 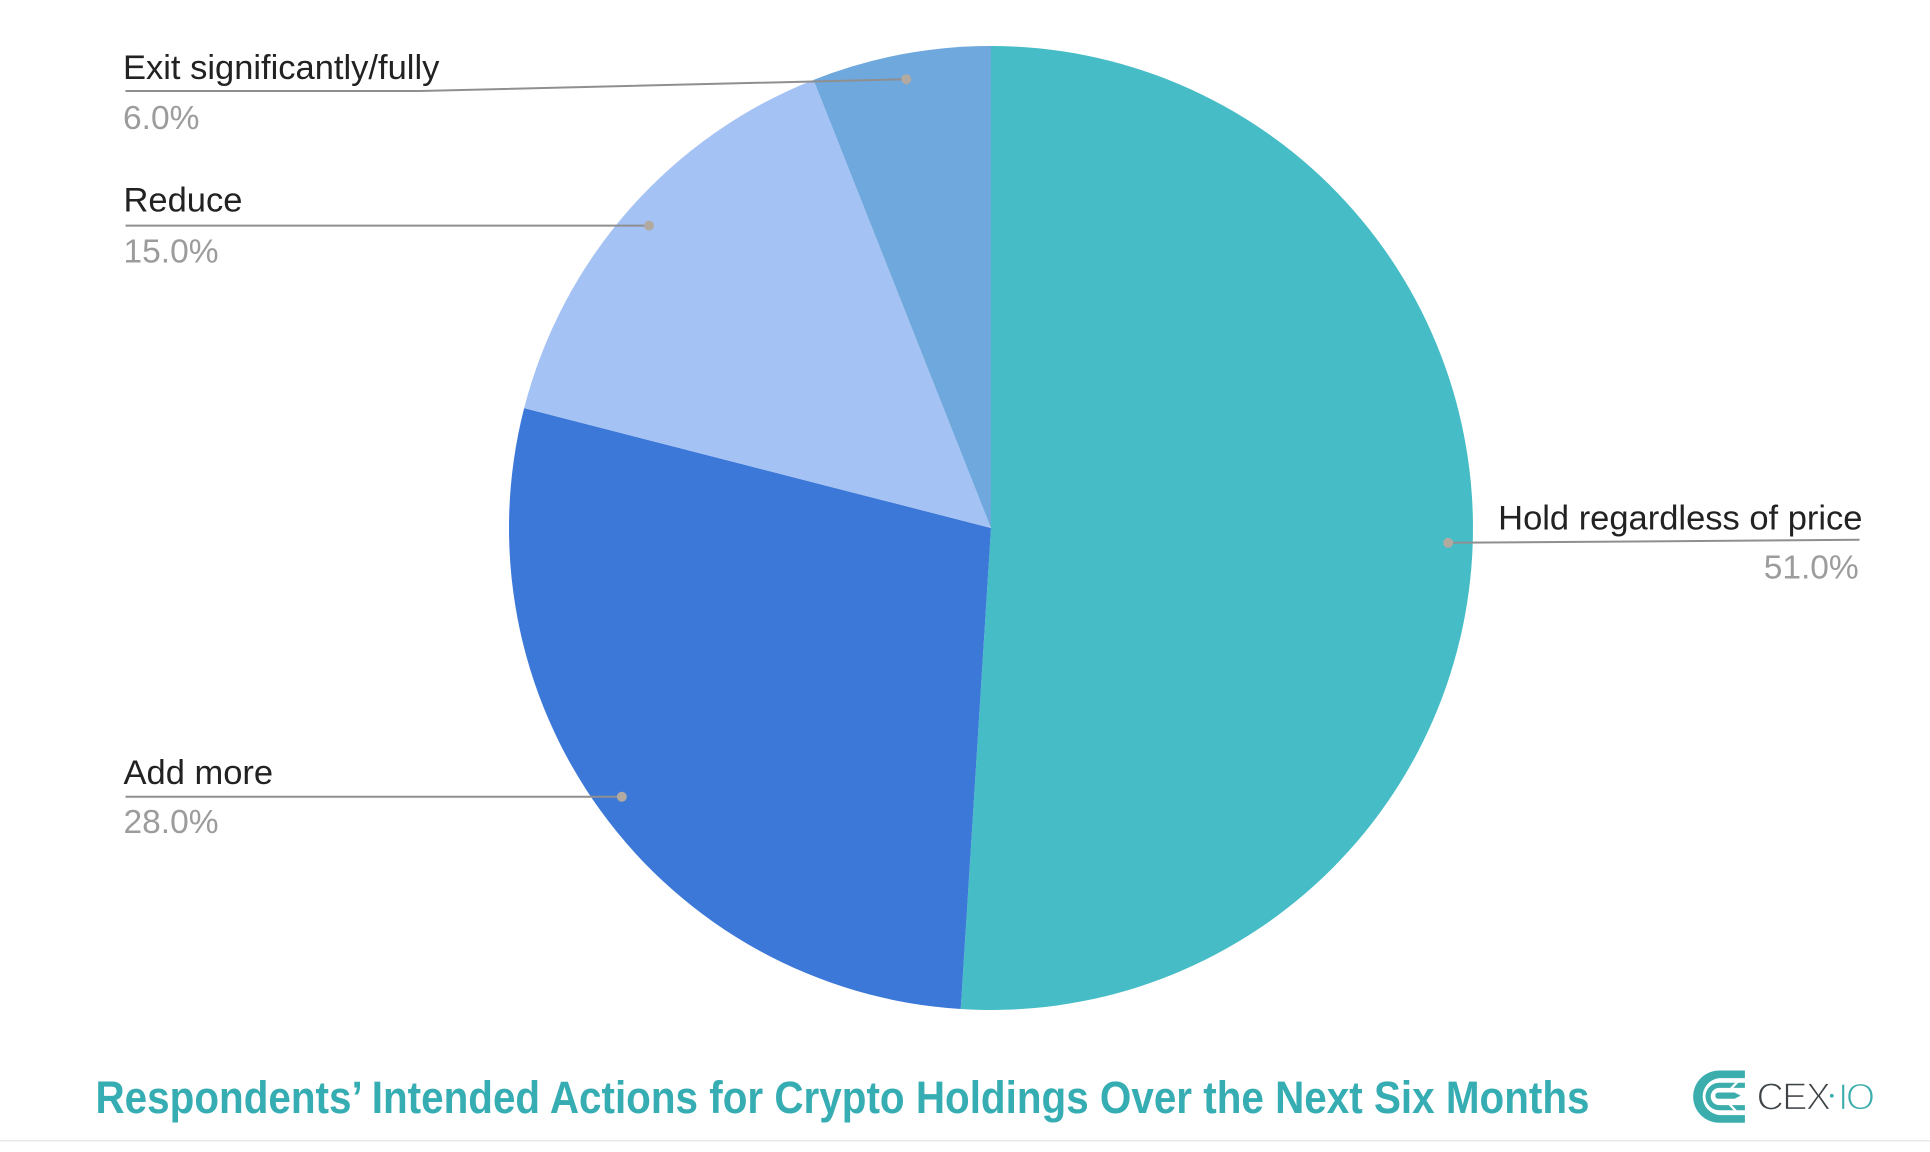 What do you see at coordinates (1856, 1097) in the screenshot?
I see `svg-text: IO` at bounding box center [1856, 1097].